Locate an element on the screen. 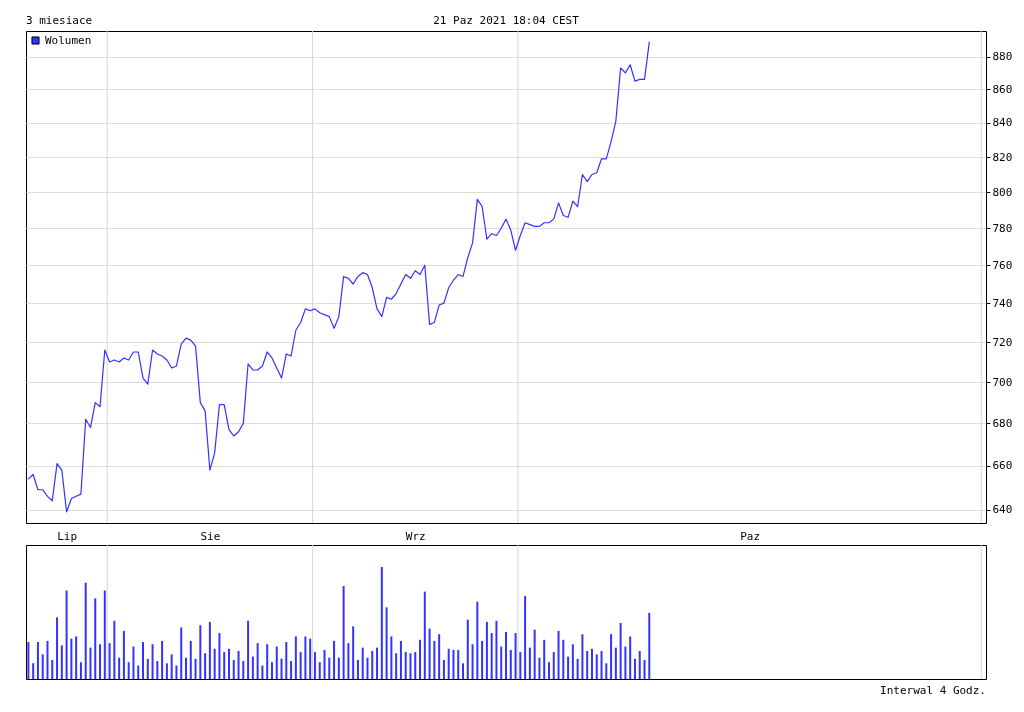 The height and width of the screenshot is (712, 1024). x-tick-label: Wrz is located at coordinates (415, 536).